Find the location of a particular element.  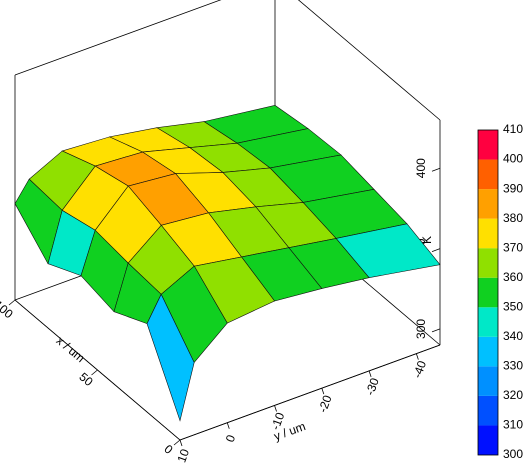

colorbar-label: 390 is located at coordinates (513, 188).